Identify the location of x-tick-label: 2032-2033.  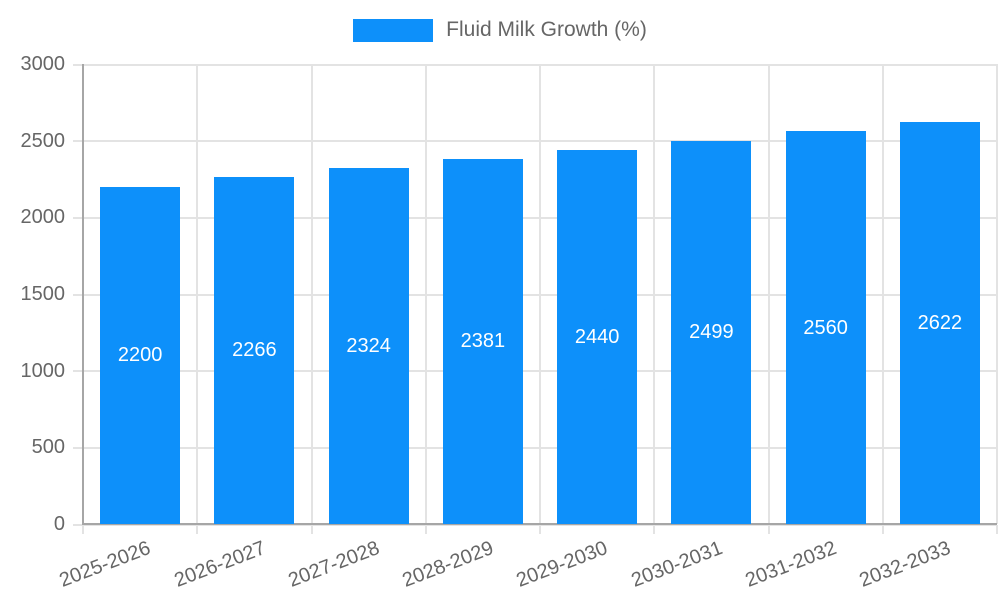
(905, 564).